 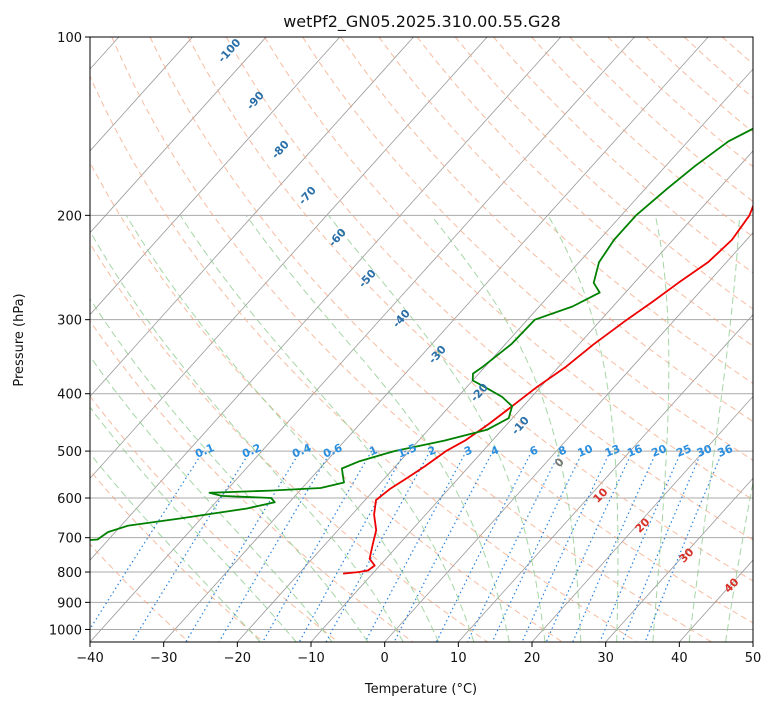 What do you see at coordinates (532, 658) in the screenshot?
I see `x-tick-label: 20` at bounding box center [532, 658].